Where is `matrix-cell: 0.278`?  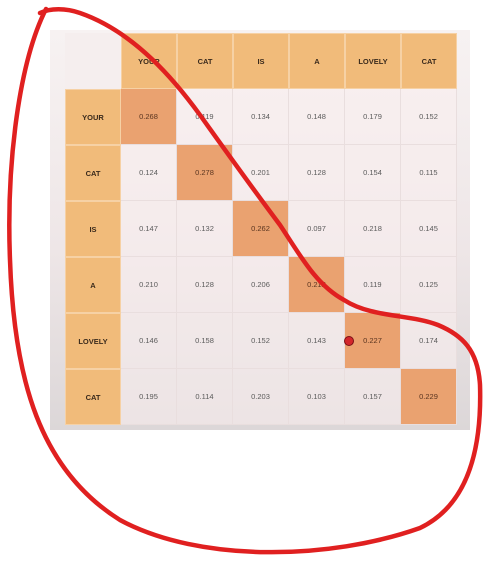
matrix-cell: 0.278 is located at coordinates (205, 173).